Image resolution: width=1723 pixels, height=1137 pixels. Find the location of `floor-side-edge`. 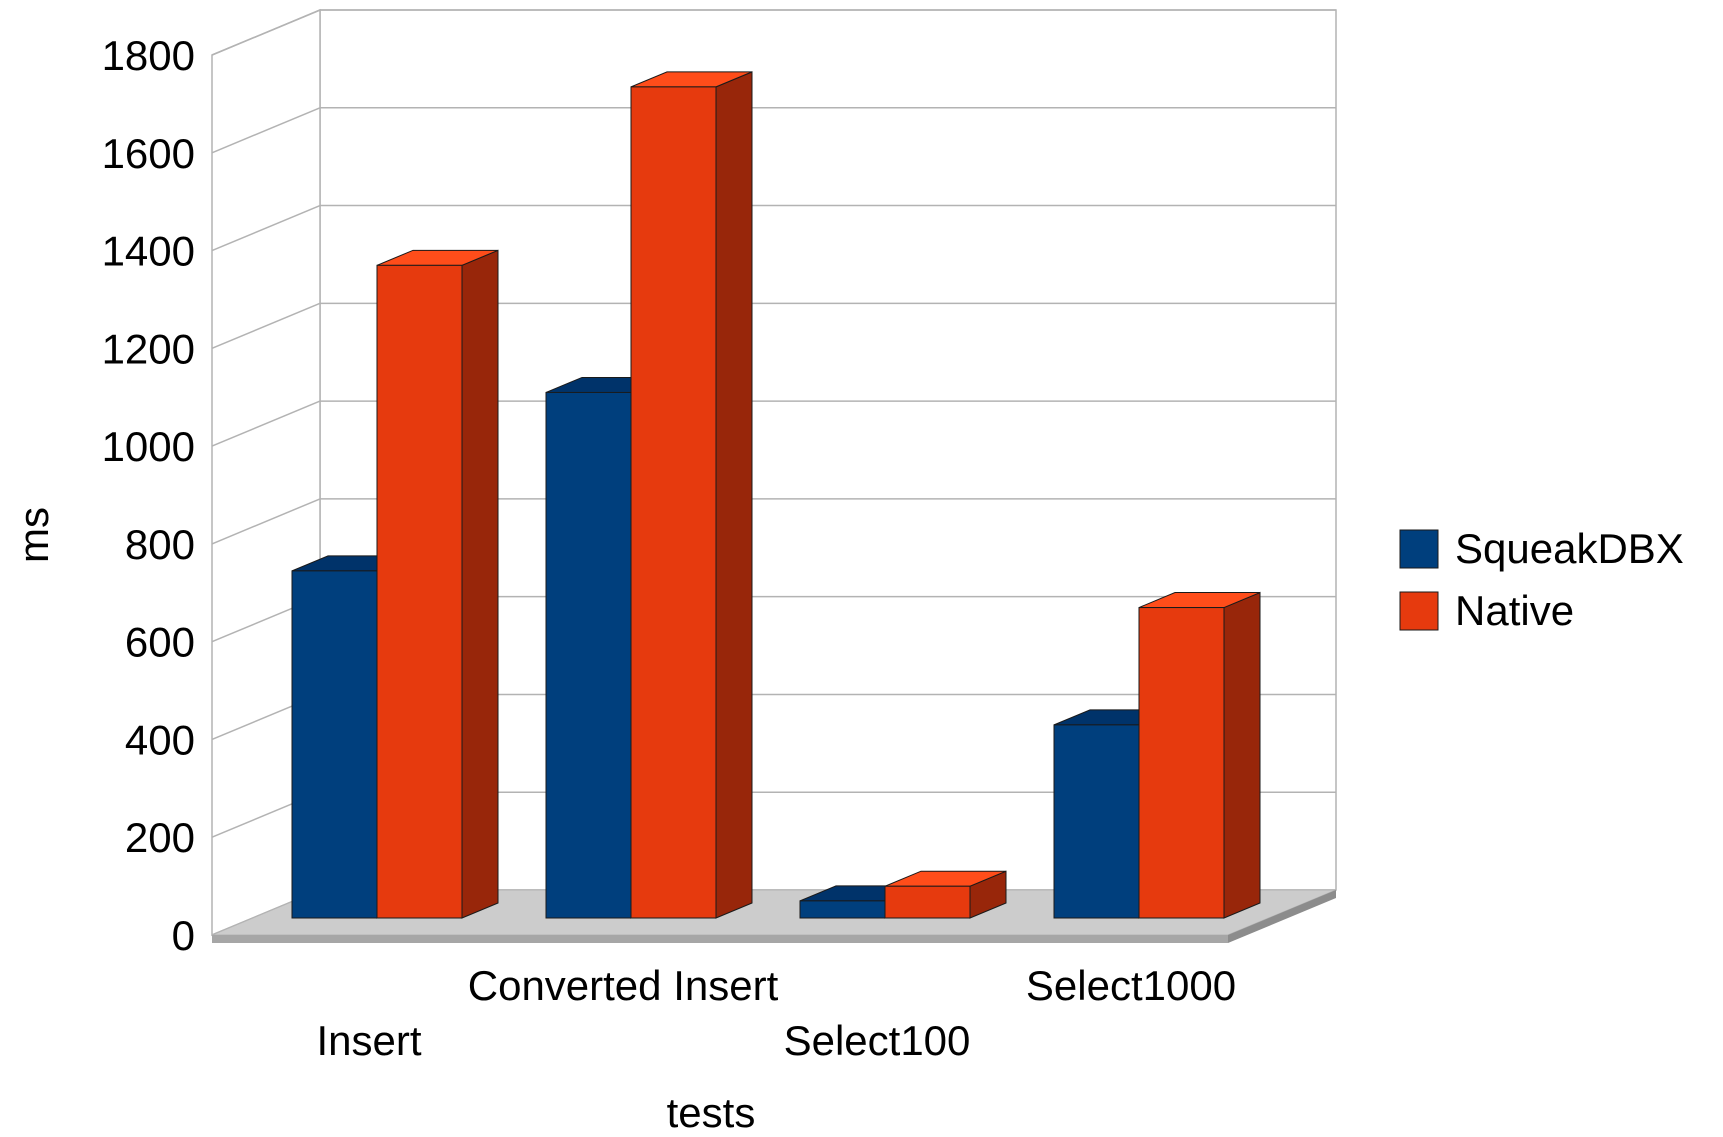

floor-side-edge is located at coordinates (1282, 916).